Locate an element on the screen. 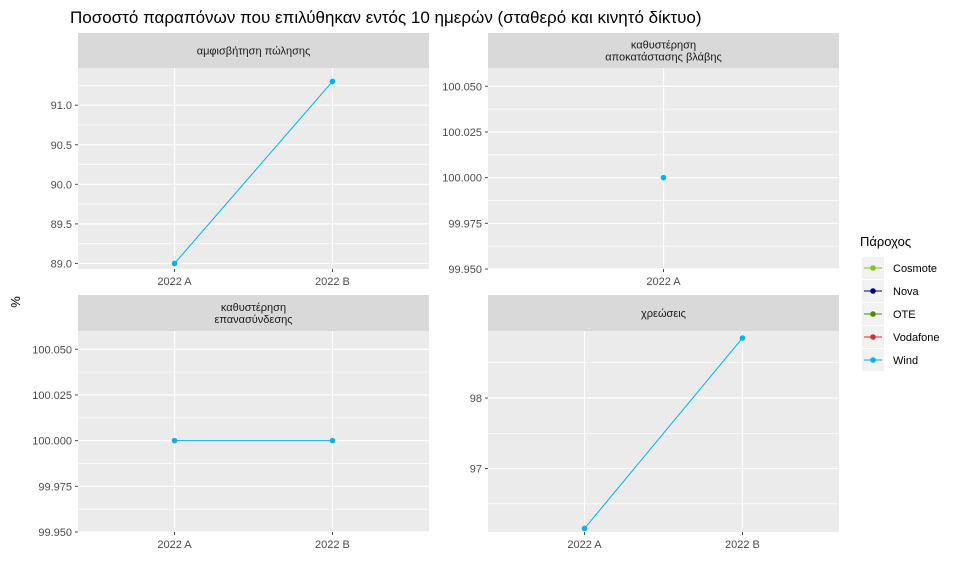 This screenshot has width=960, height=576. legend-label: Wind is located at coordinates (905, 361).